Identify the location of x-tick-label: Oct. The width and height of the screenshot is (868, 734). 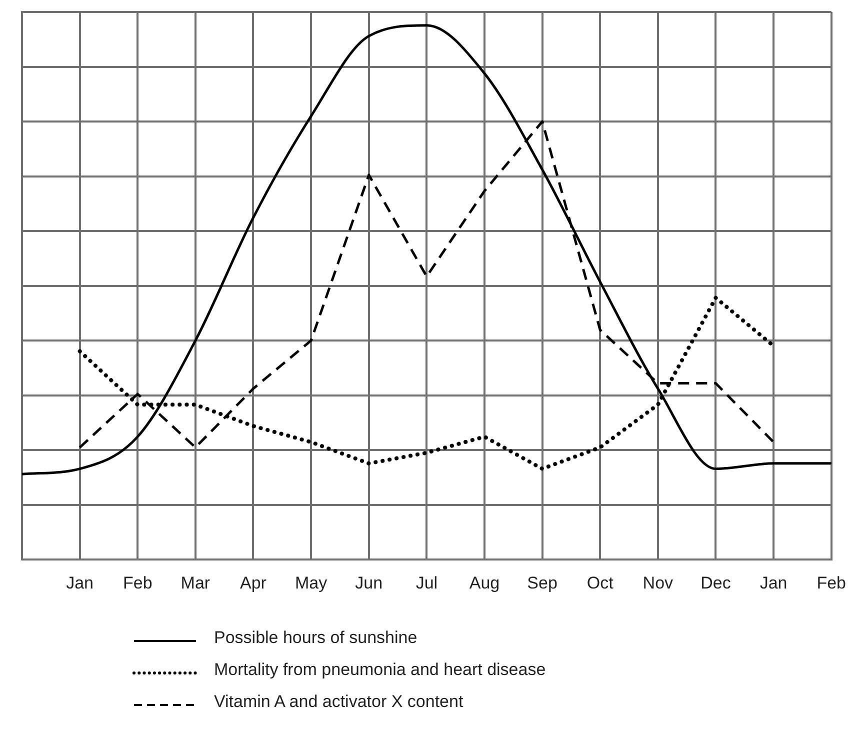
(600, 582).